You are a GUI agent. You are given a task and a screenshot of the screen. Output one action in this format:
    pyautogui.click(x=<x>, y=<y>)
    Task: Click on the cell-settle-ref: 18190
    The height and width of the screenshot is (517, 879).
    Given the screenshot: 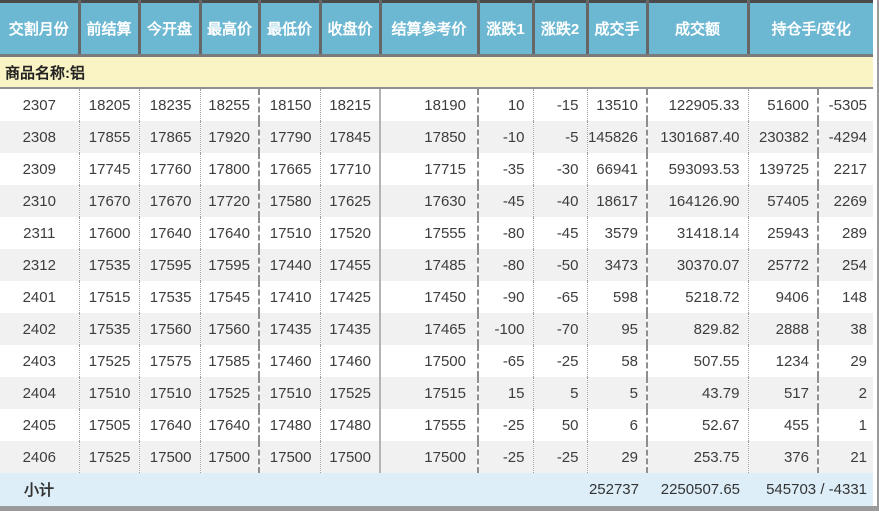 What is the action you would take?
    pyautogui.click(x=429, y=104)
    